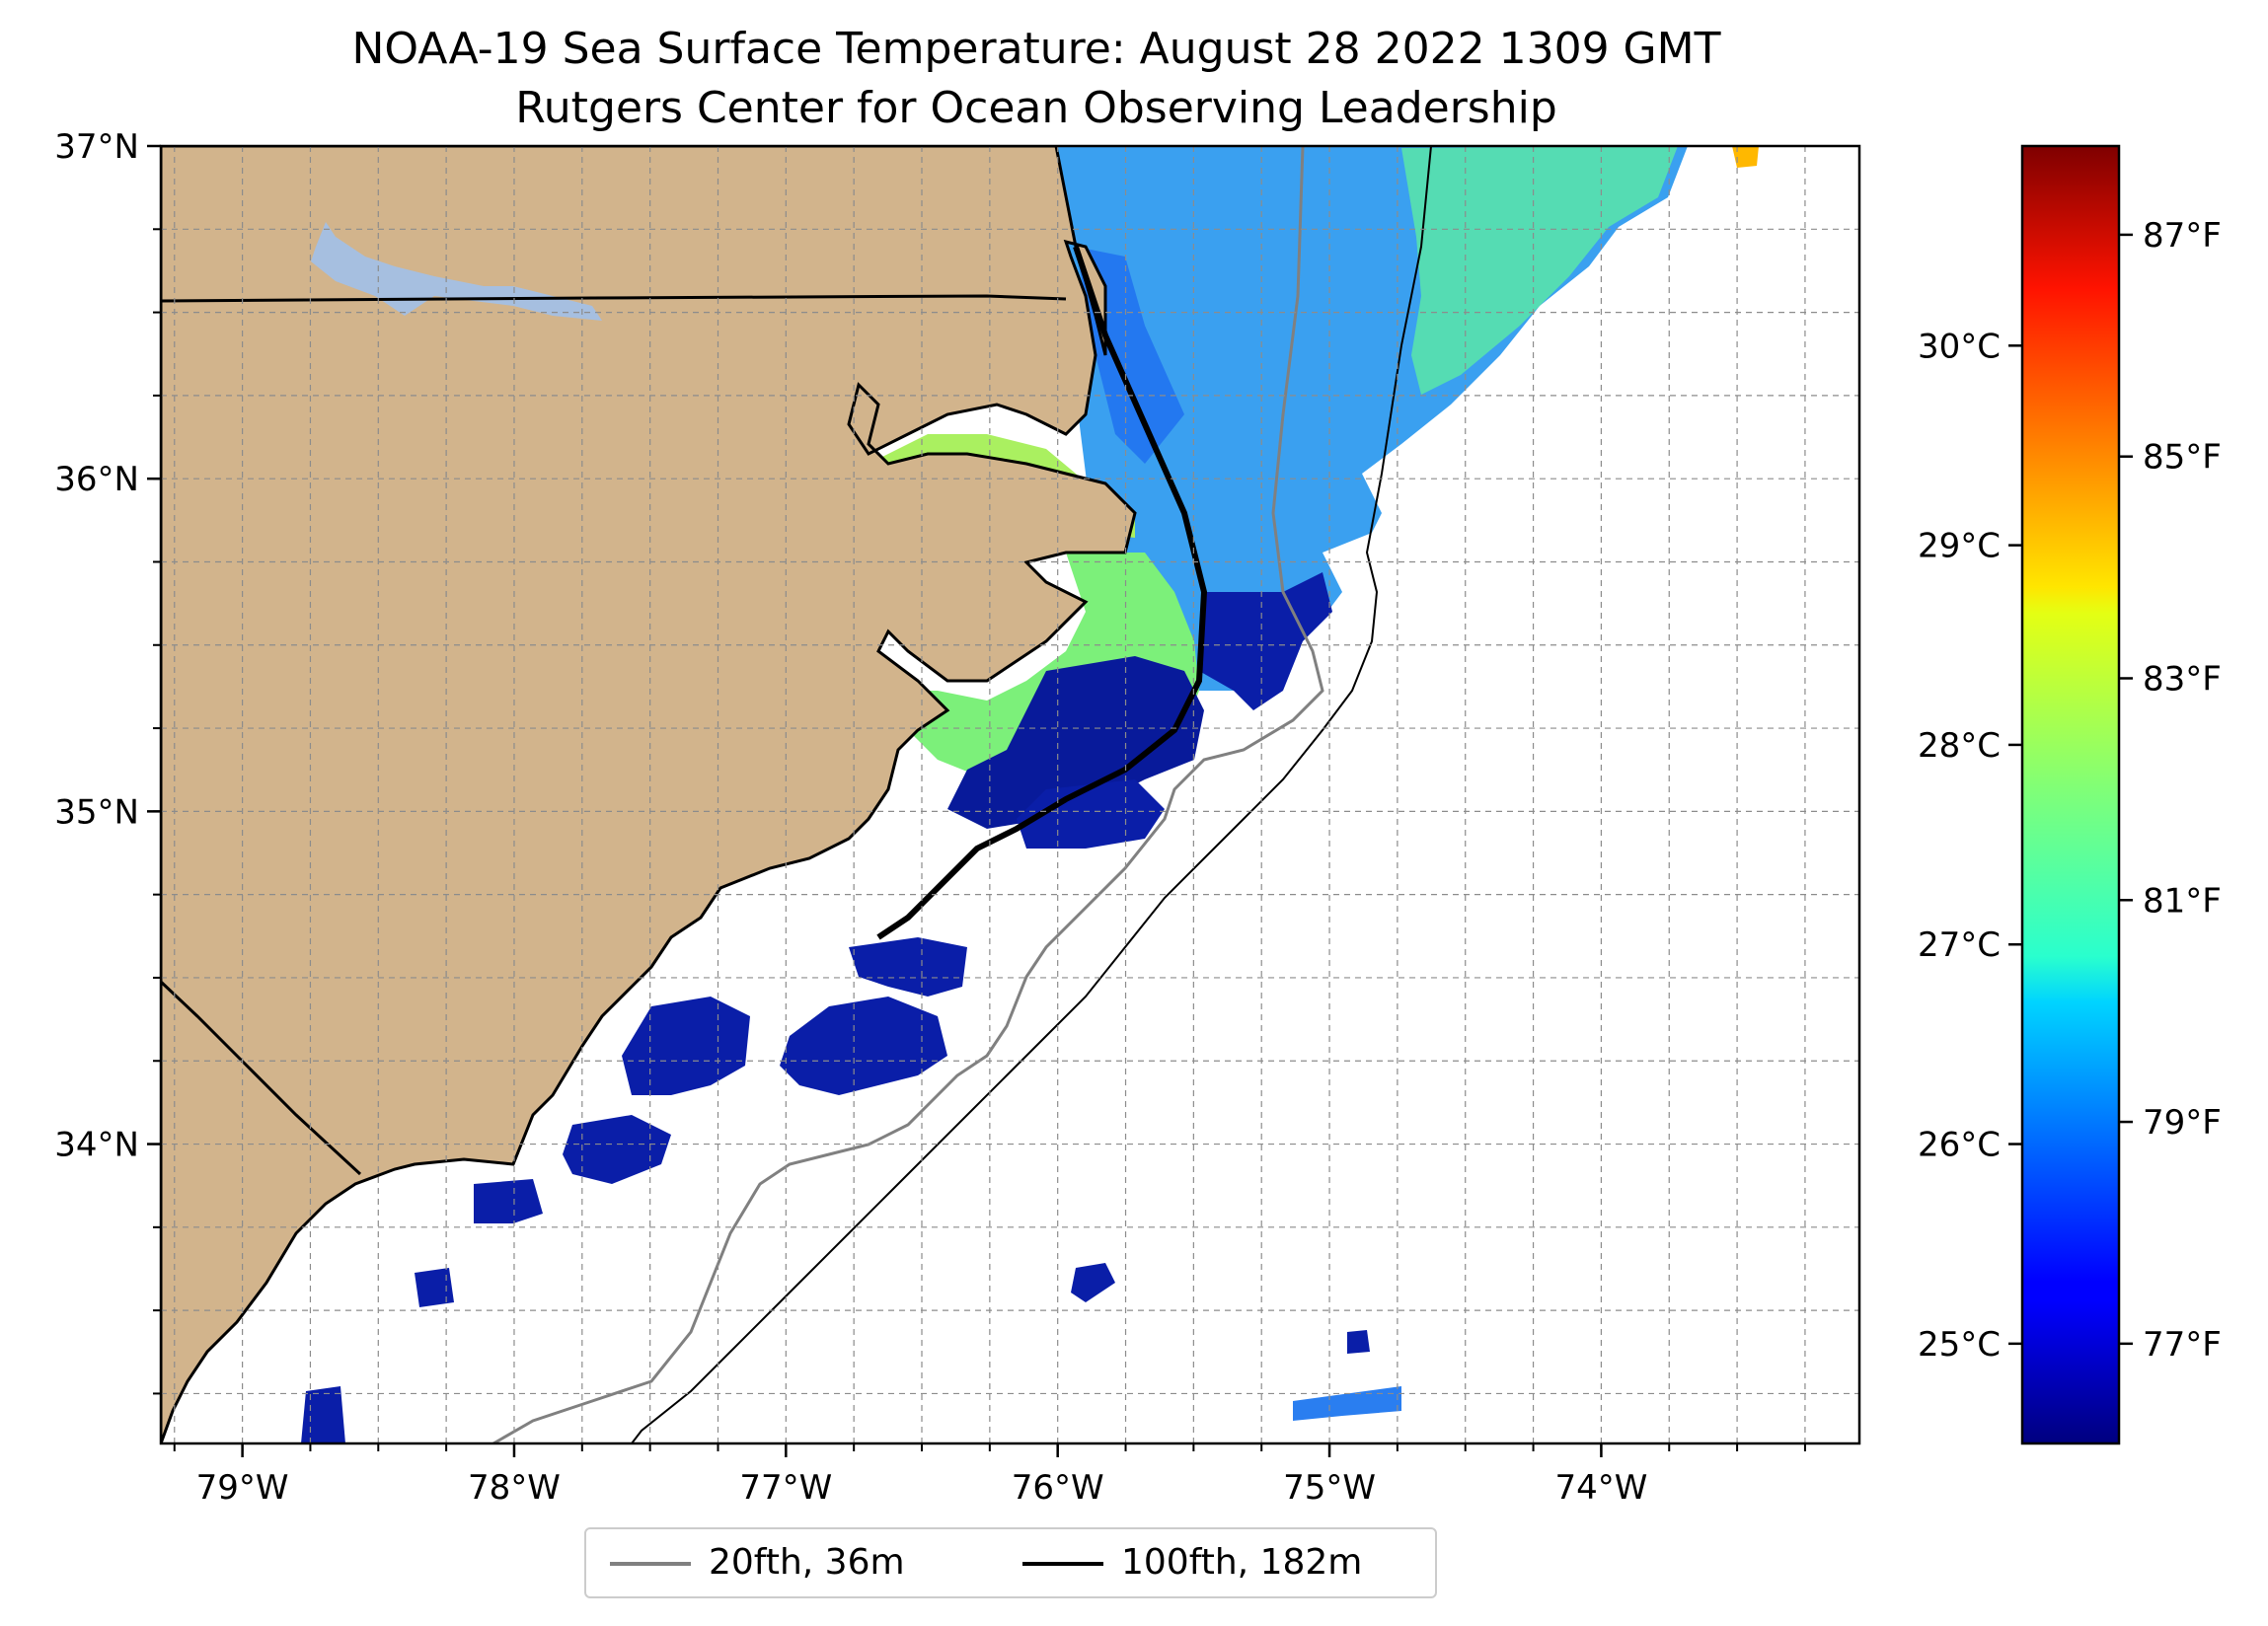 This screenshot has height=1626, width=2268. What do you see at coordinates (1600, 1488) in the screenshot?
I see `lon-tick-label: 74°W` at bounding box center [1600, 1488].